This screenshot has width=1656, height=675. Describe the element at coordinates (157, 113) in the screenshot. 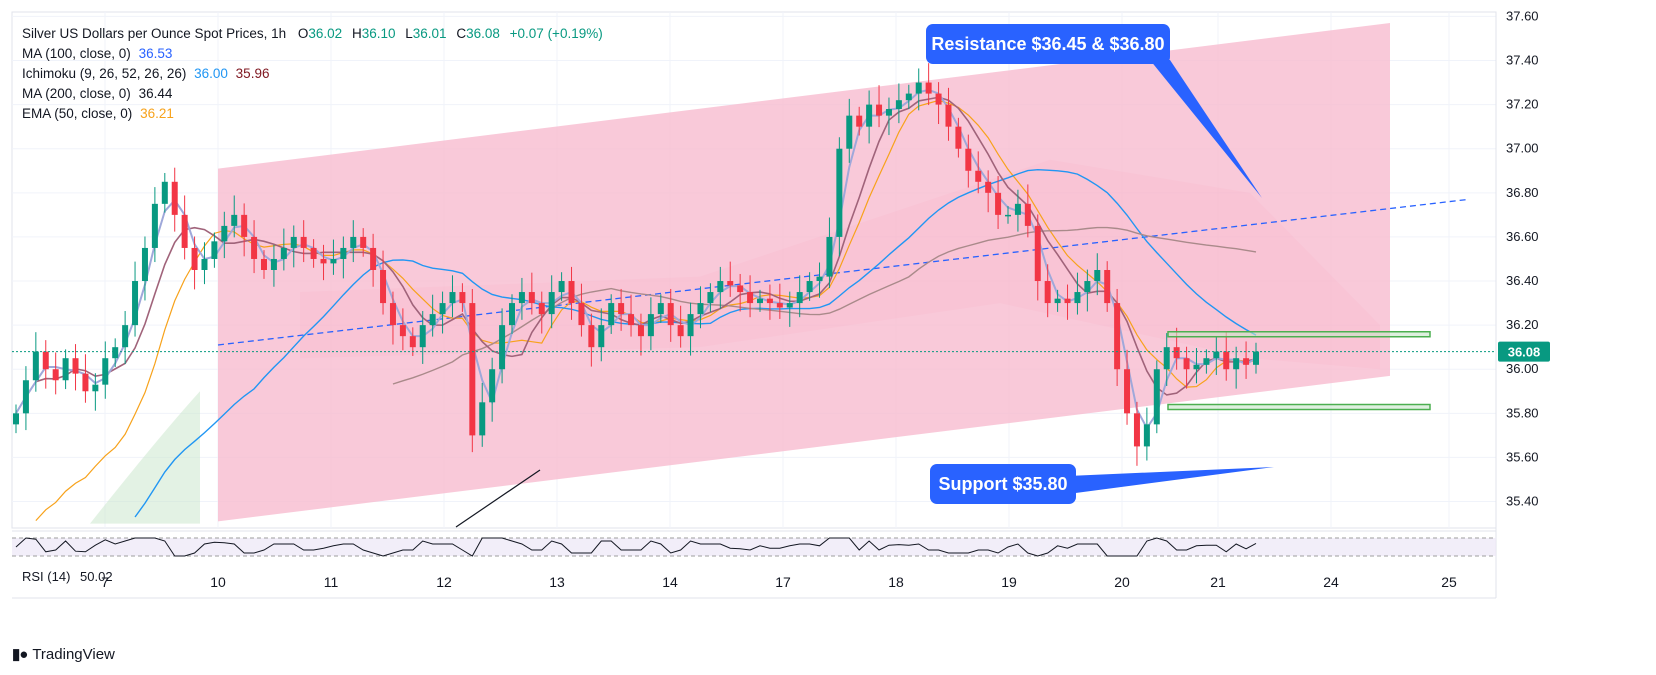

I see `ema50-value: 36.21` at that location.